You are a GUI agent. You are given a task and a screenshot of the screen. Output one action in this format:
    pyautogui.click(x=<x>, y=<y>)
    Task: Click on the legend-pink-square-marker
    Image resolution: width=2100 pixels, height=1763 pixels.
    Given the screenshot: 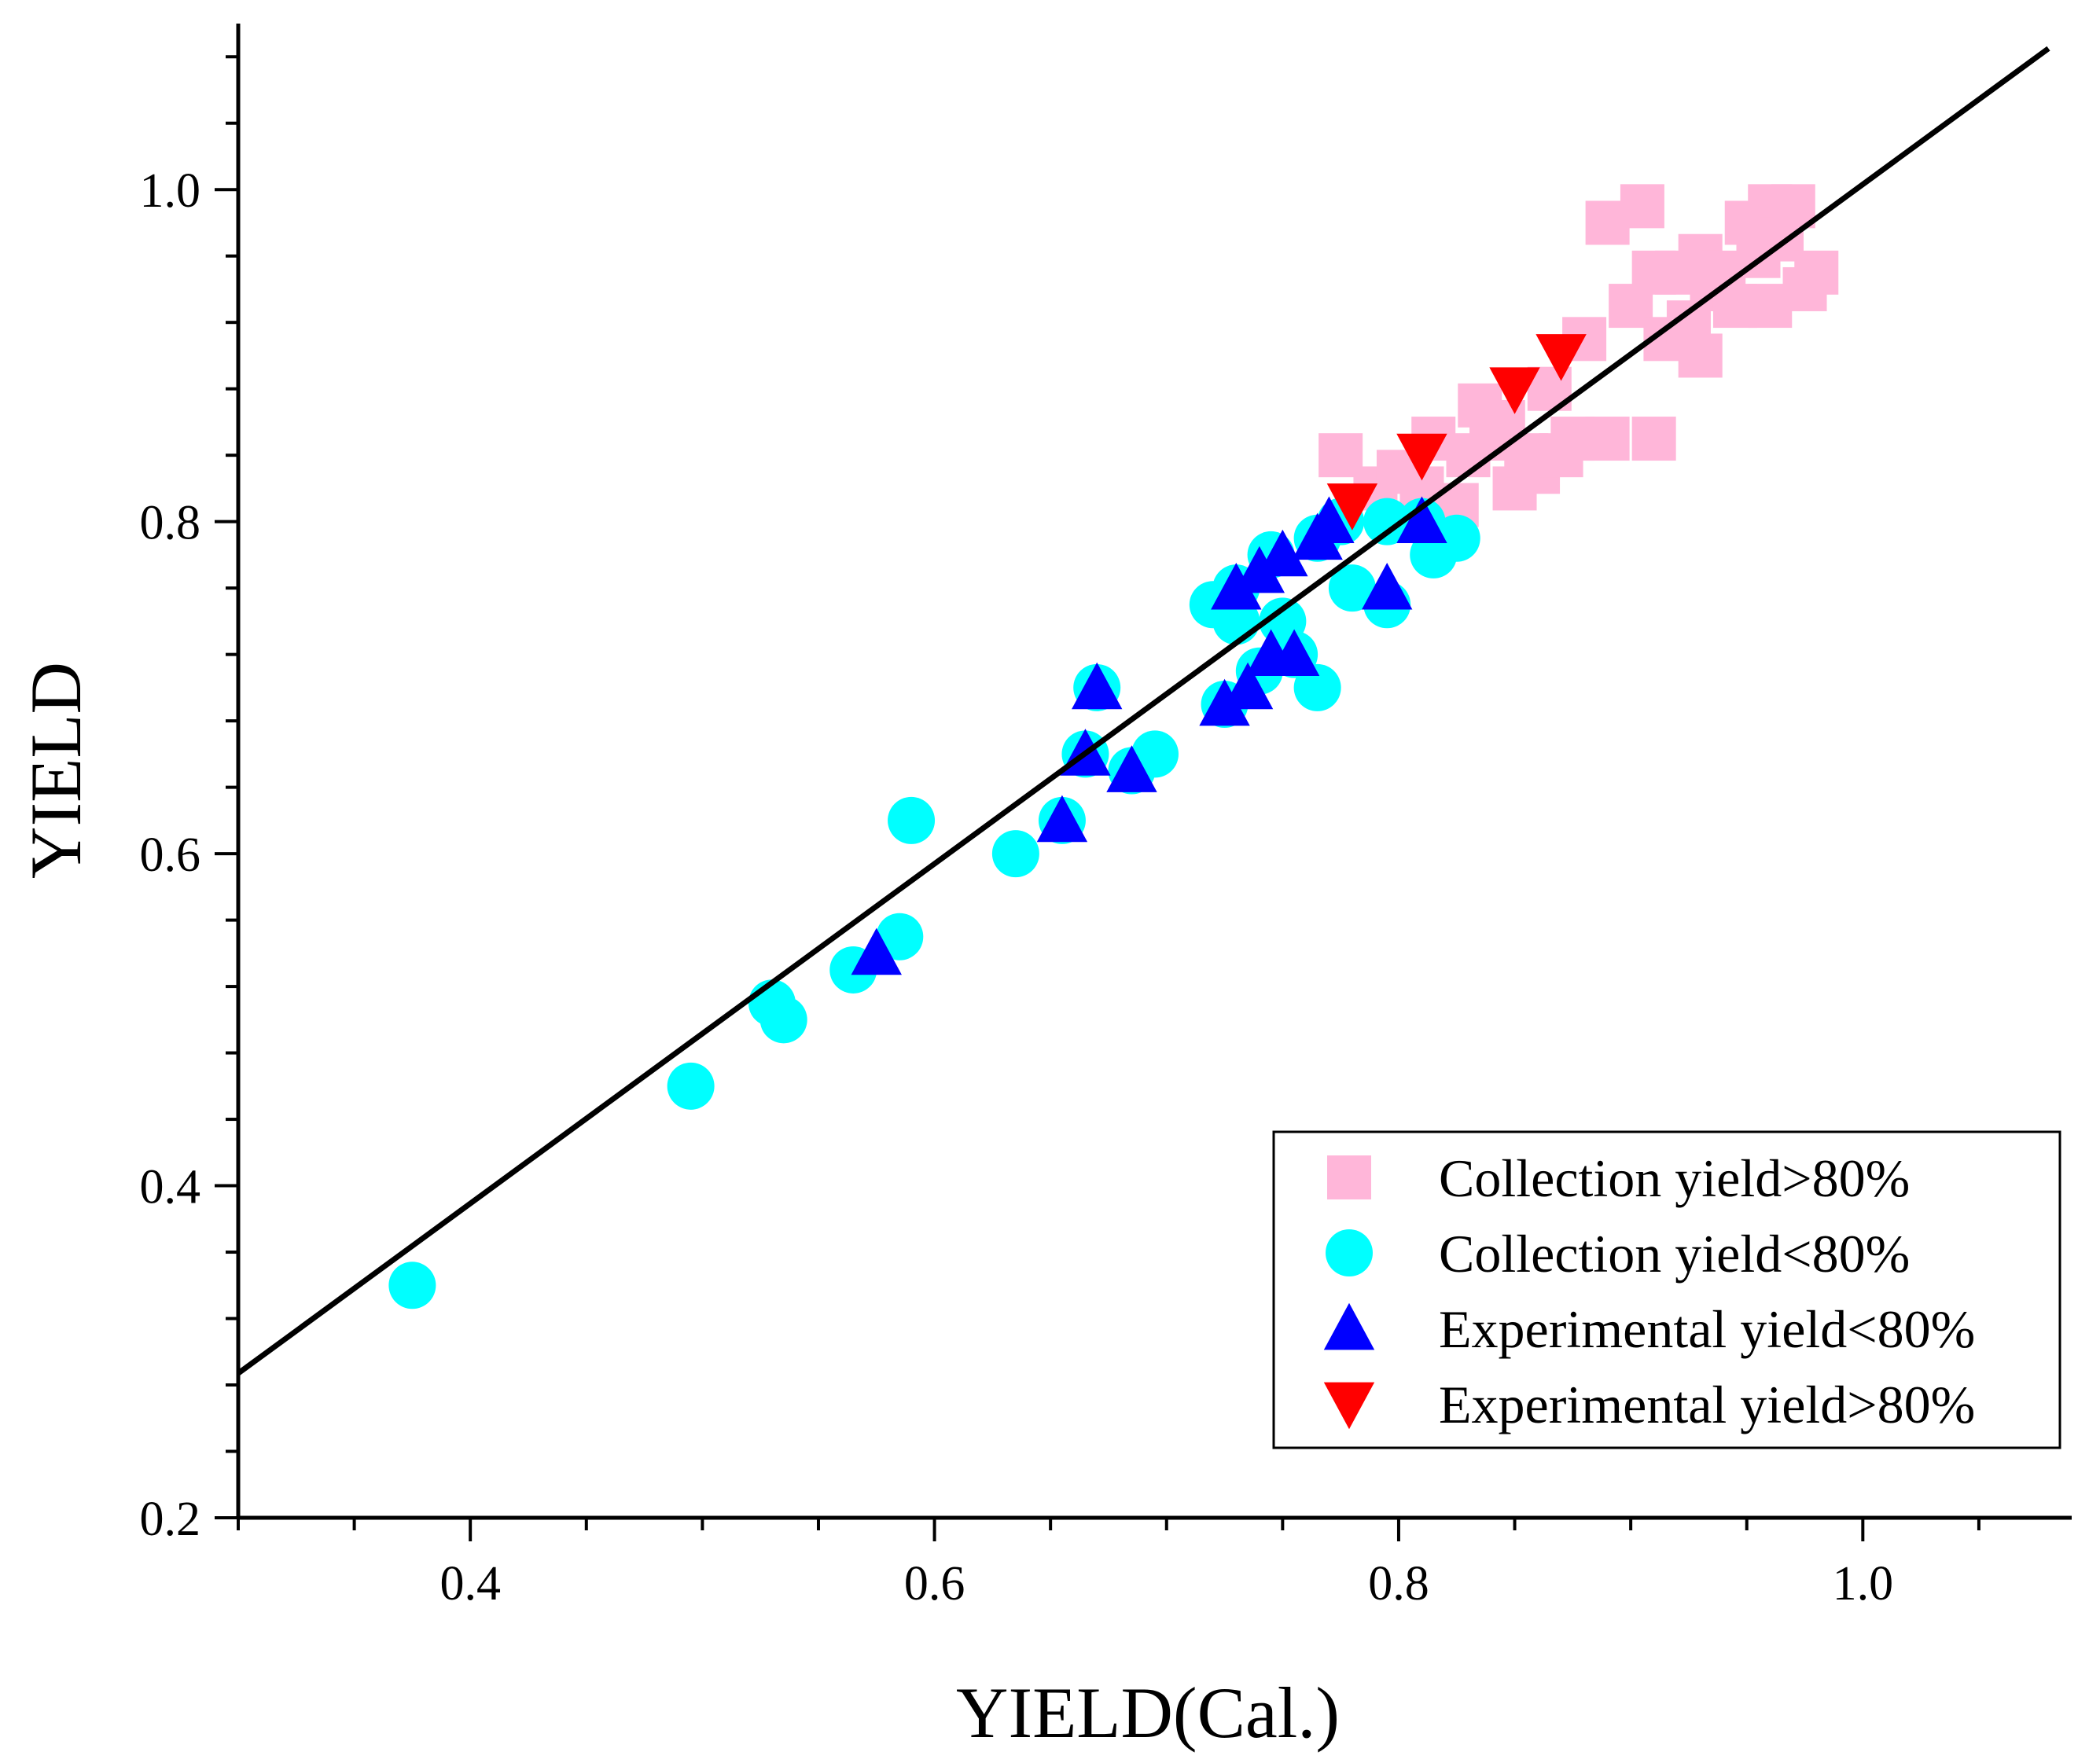 What is the action you would take?
    pyautogui.click(x=1349, y=1177)
    